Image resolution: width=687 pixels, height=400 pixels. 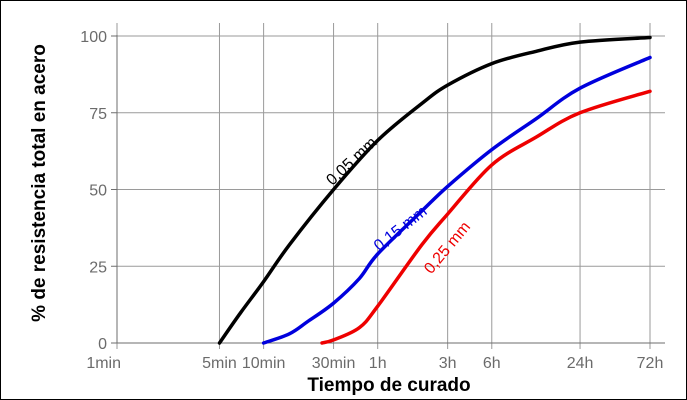 What do you see at coordinates (264, 363) in the screenshot?
I see `x-tick-label: 10min` at bounding box center [264, 363].